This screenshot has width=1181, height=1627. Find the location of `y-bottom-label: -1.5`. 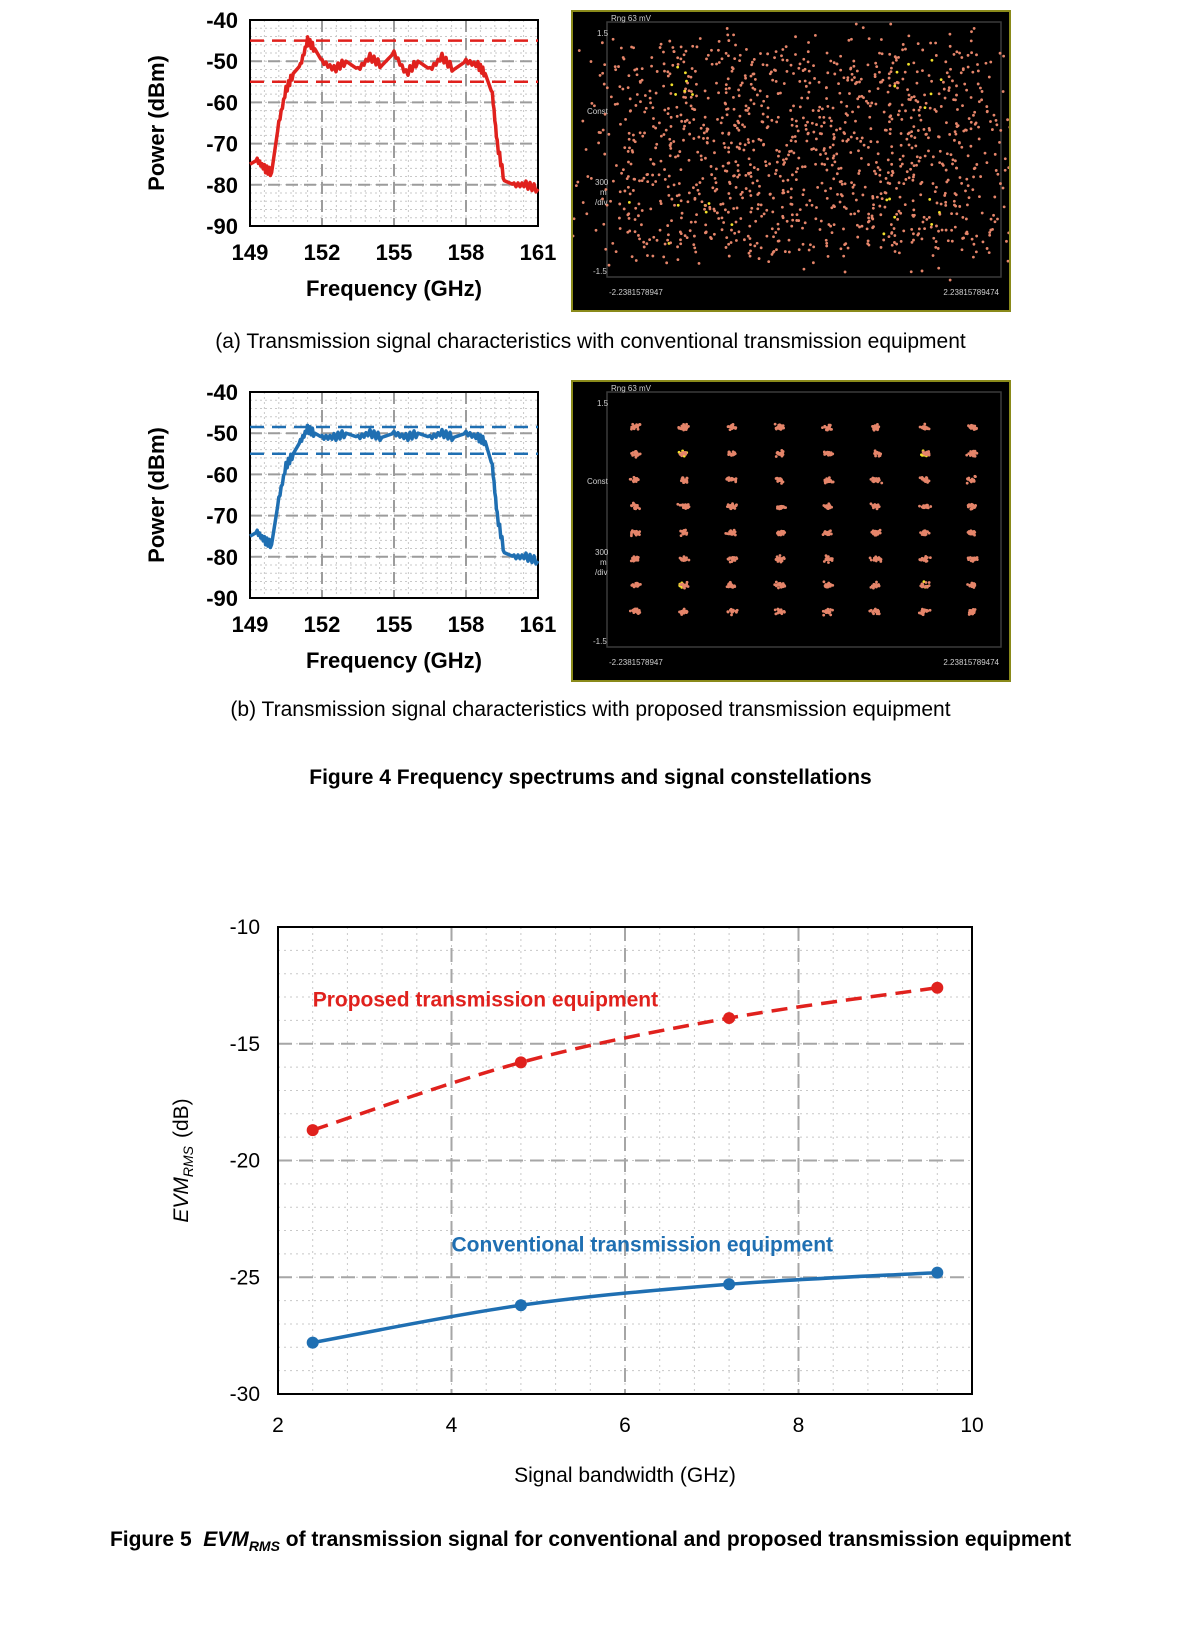

y-bottom-label: -1.5 is located at coordinates (600, 271).